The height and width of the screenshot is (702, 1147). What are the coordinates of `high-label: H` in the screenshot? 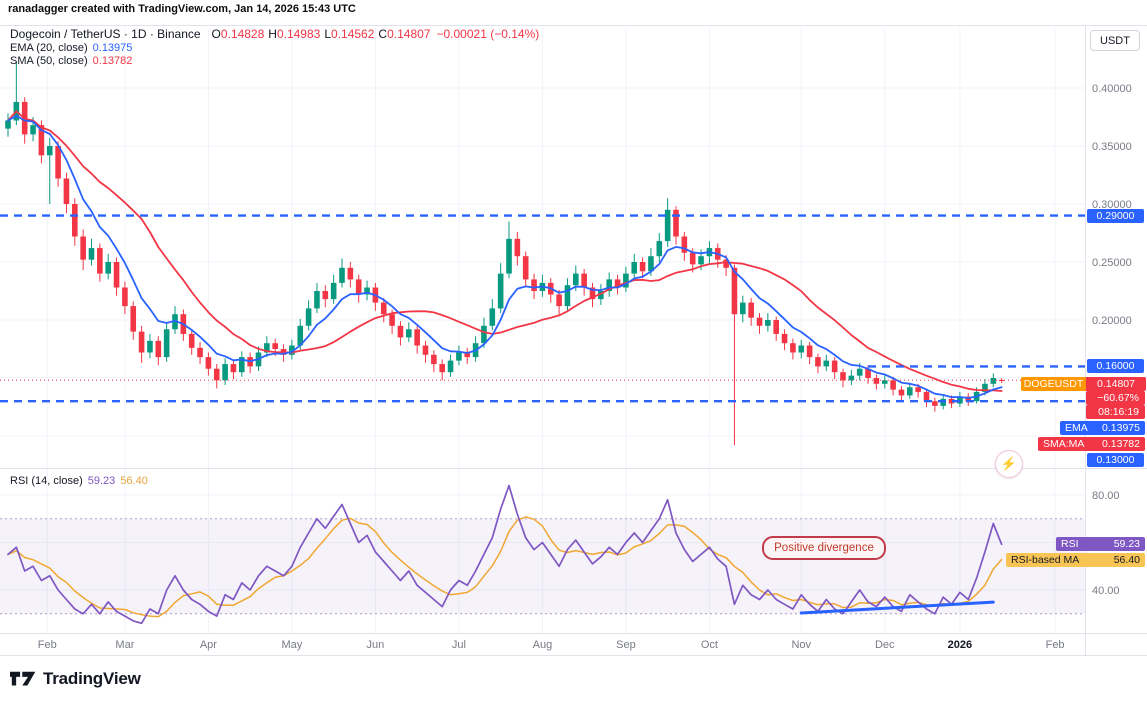 It's located at (272, 34).